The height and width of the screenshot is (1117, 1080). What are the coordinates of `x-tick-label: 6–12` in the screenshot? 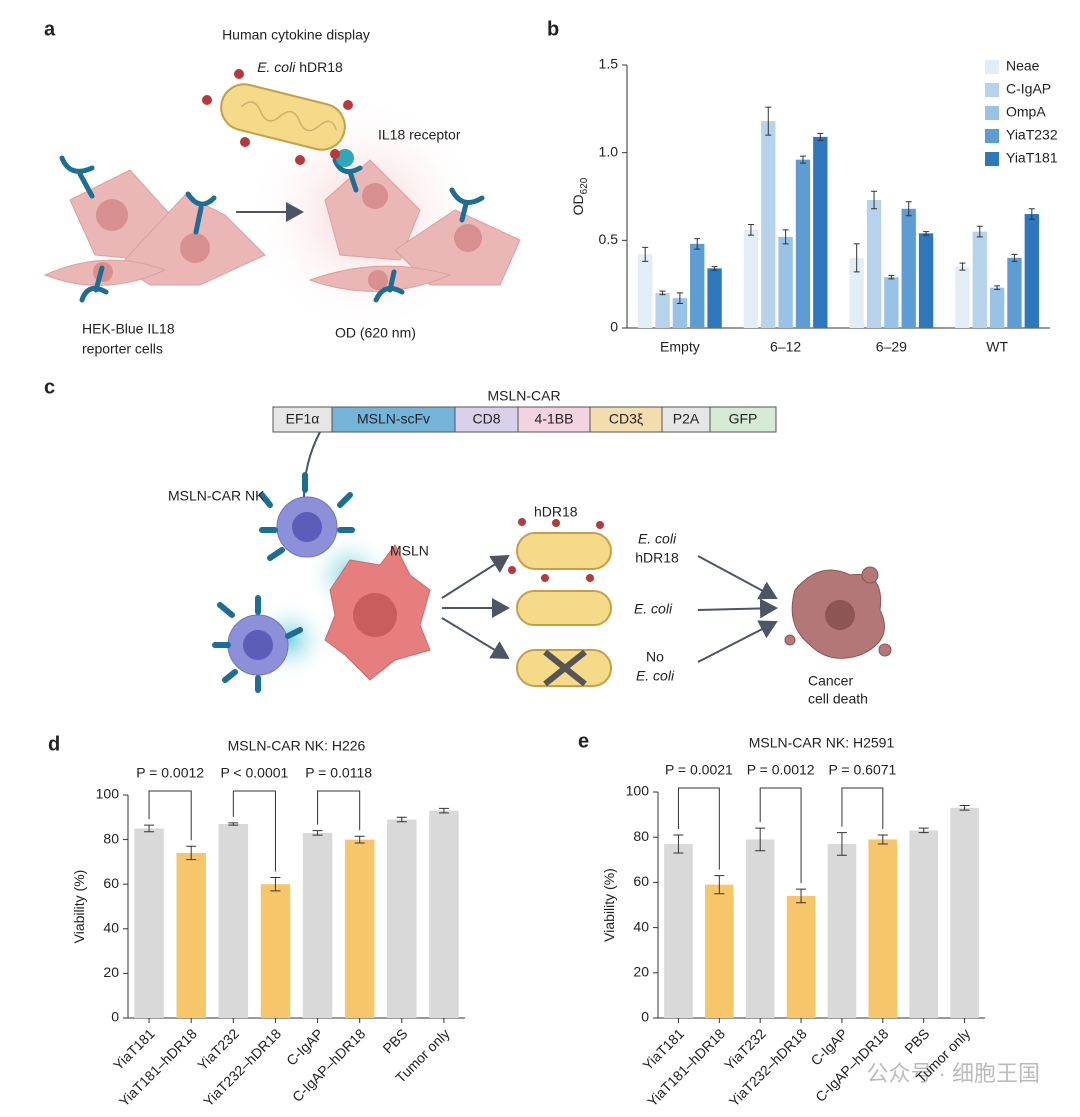 It's located at (785, 347).